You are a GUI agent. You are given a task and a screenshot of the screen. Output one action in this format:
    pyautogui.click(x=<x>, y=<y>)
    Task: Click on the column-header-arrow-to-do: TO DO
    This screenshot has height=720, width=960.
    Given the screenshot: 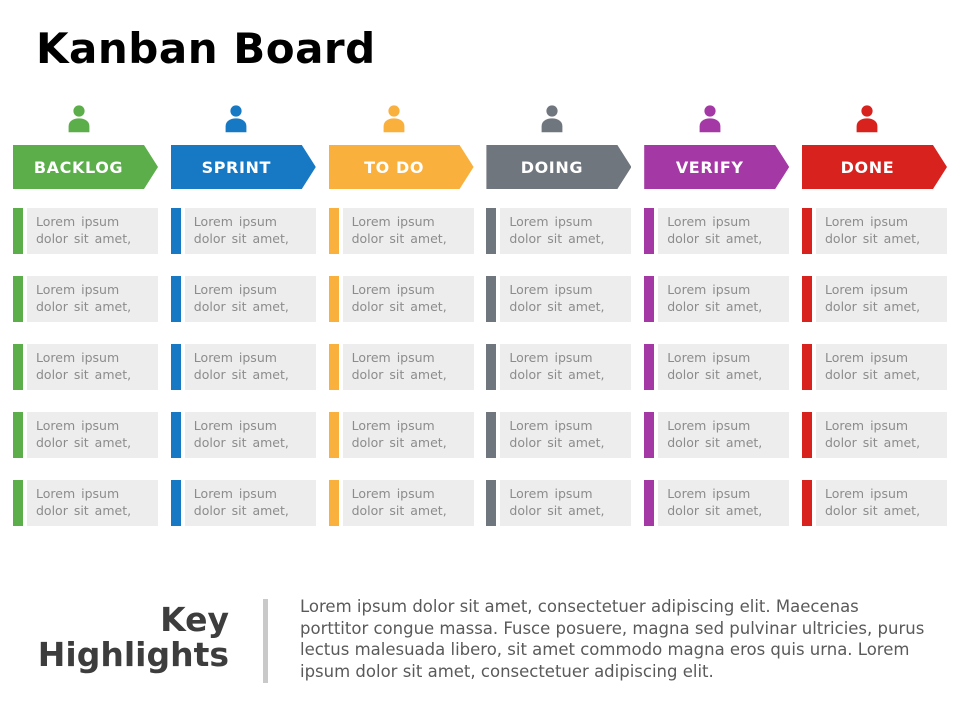 What is the action you would take?
    pyautogui.click(x=401, y=167)
    